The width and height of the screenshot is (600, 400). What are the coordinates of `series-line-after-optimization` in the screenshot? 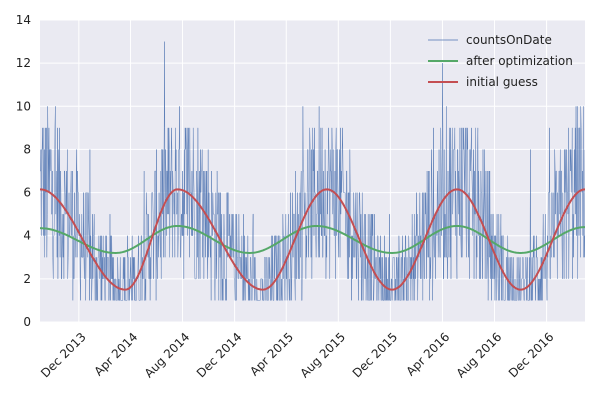 It's located at (312, 239).